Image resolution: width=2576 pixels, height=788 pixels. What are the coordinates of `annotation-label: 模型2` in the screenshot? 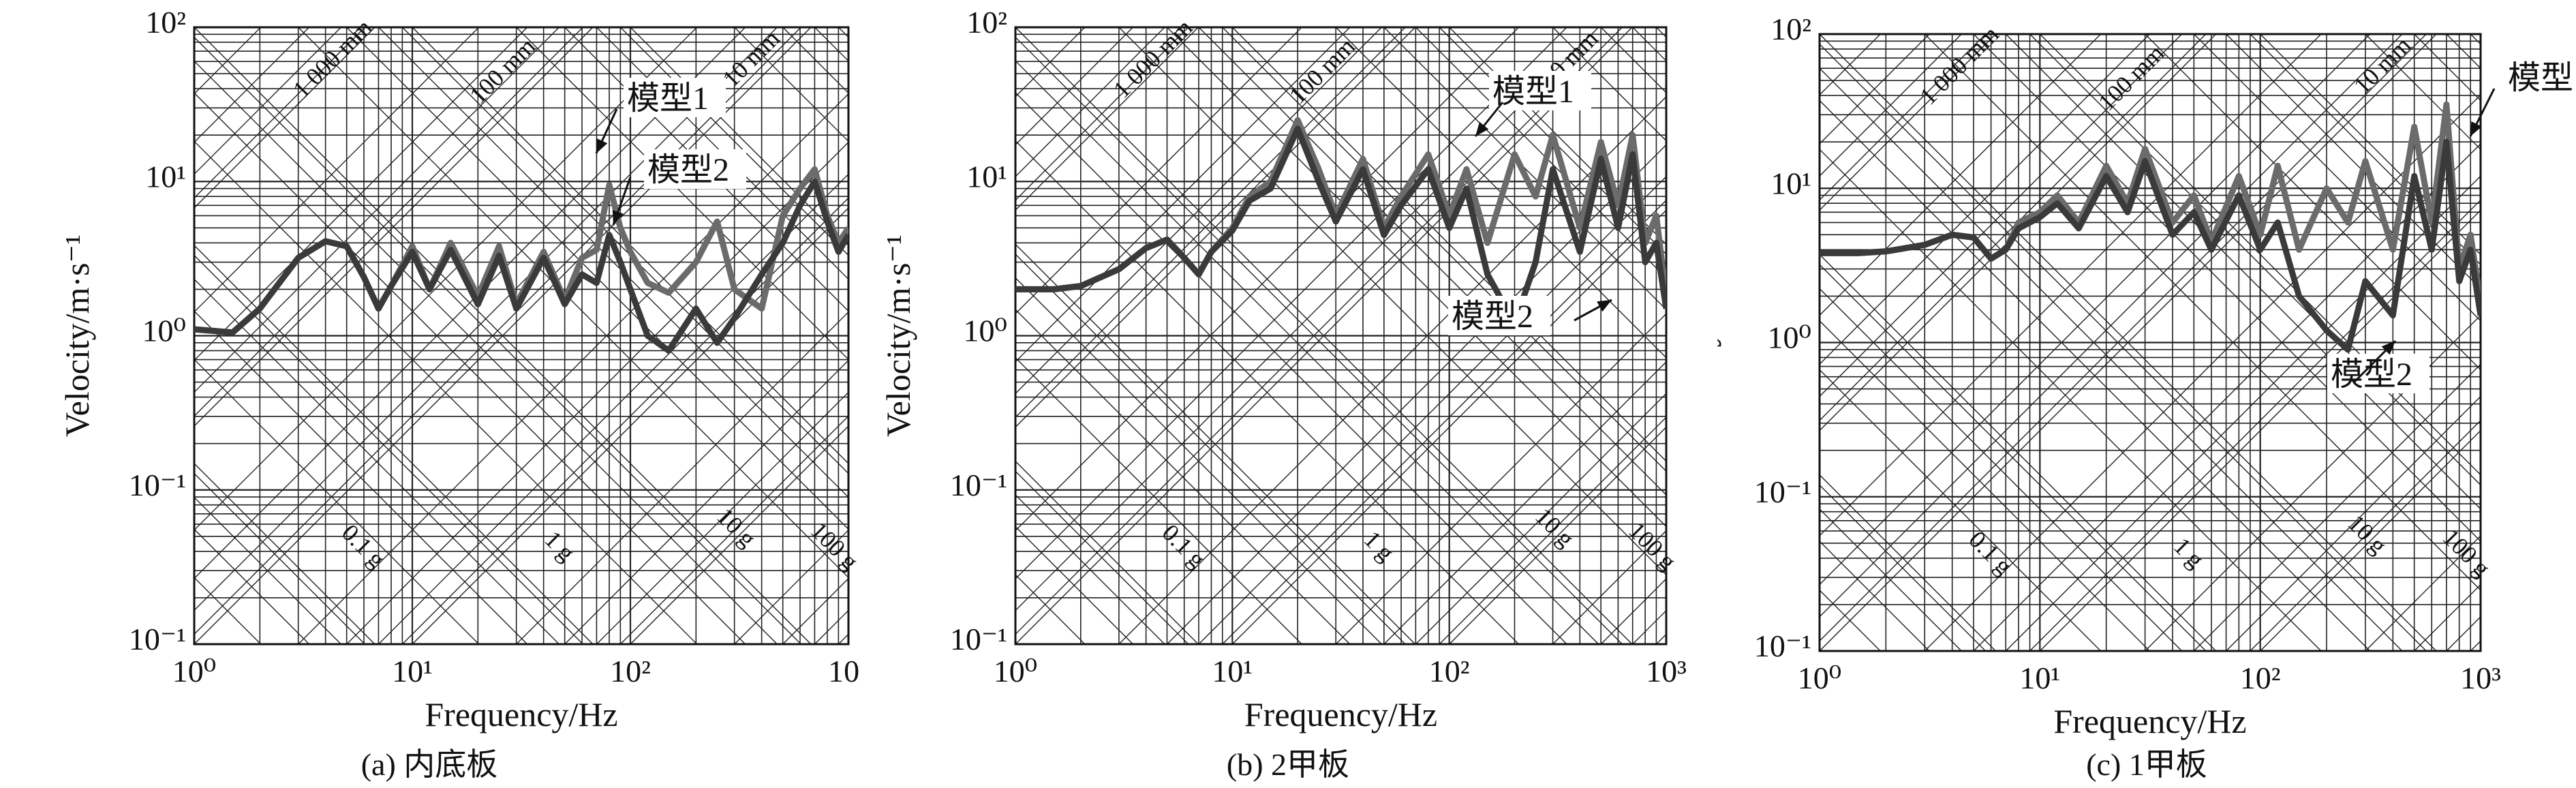 It's located at (2371, 375).